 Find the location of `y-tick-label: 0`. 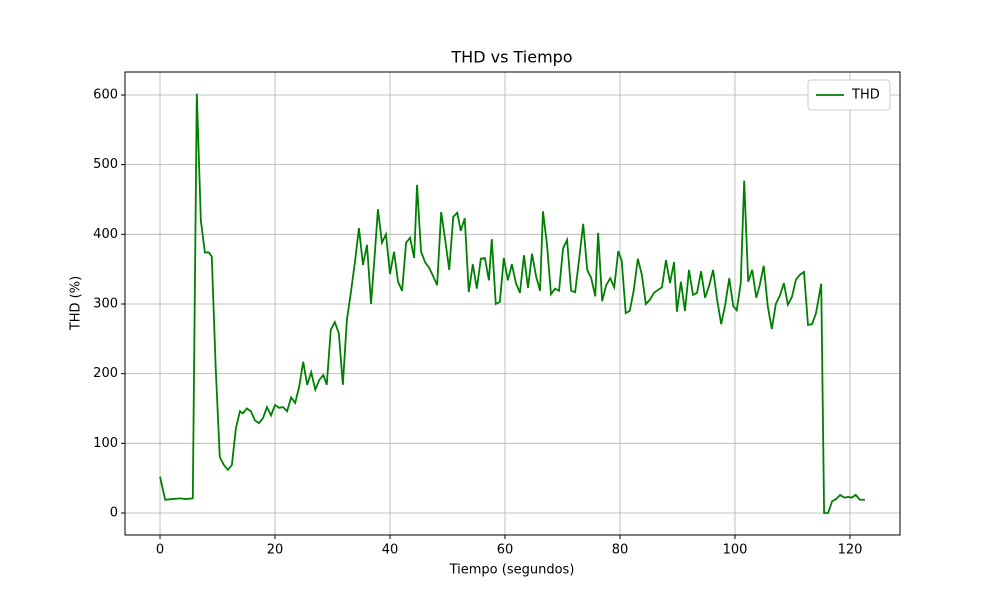

y-tick-label: 0 is located at coordinates (114, 512).